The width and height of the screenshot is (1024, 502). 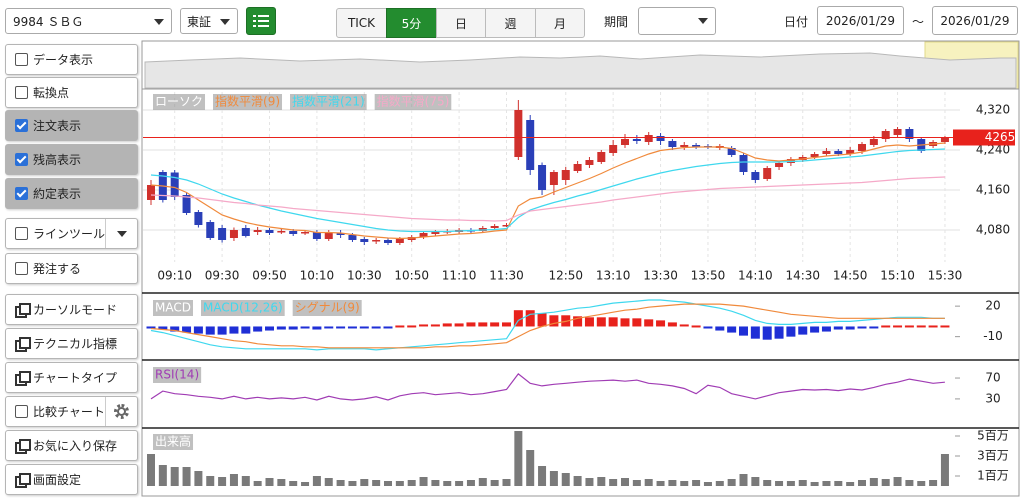 I want to click on x-tick-label: 13:30, so click(x=660, y=276).